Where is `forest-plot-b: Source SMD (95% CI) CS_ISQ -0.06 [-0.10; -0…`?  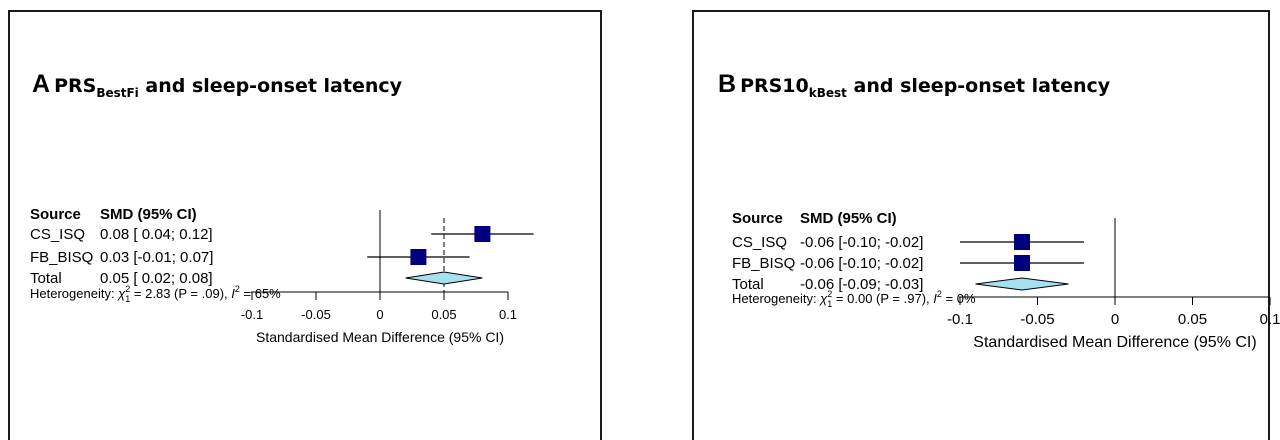
forest-plot-b: Source SMD (95% CI) CS_ISQ -0.06 [-0.10; -0… is located at coordinates (1006, 280).